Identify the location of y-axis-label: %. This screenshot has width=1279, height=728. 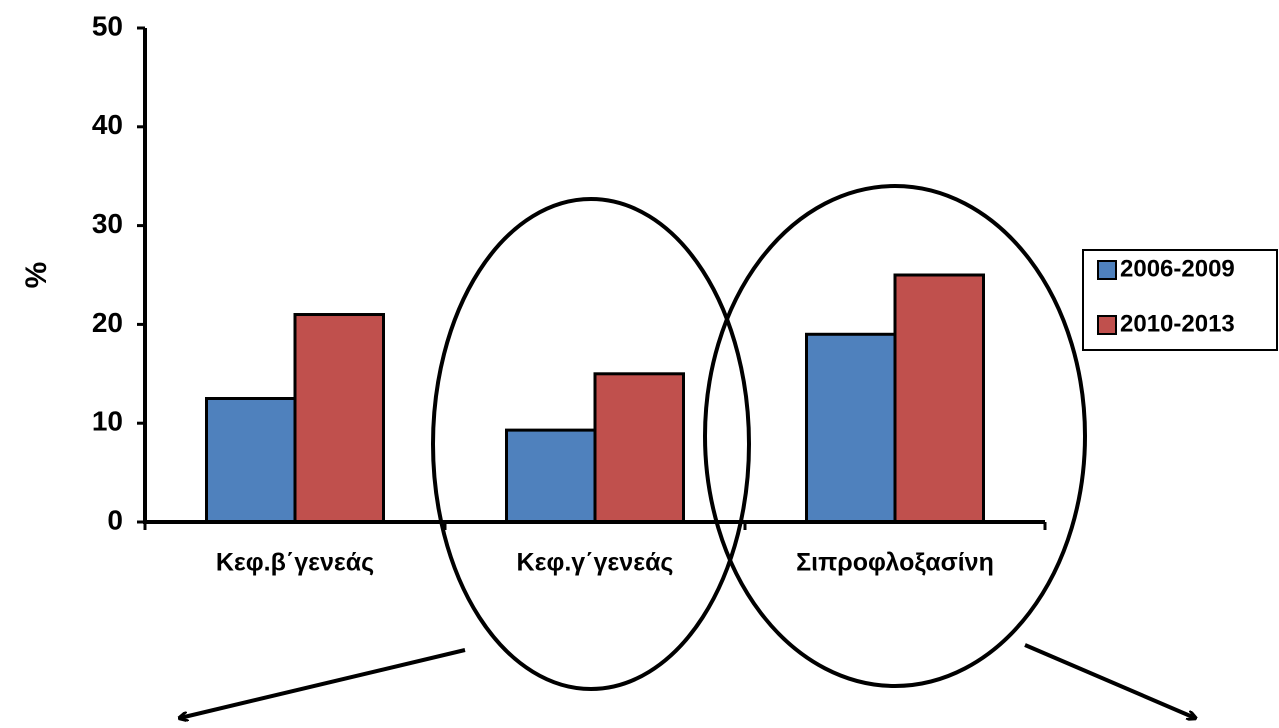
(36, 275).